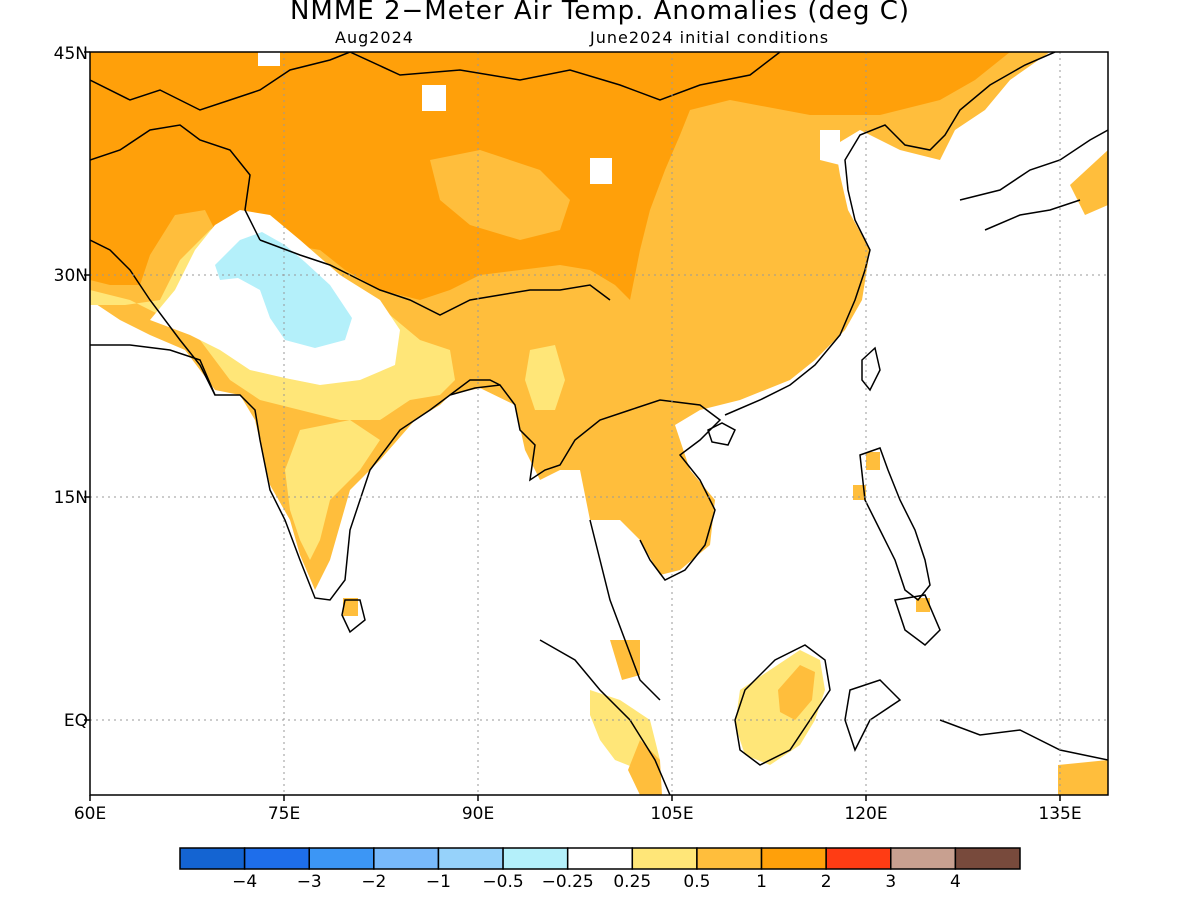  Describe the element at coordinates (438, 882) in the screenshot. I see `colorbar-label-3: −1` at that location.